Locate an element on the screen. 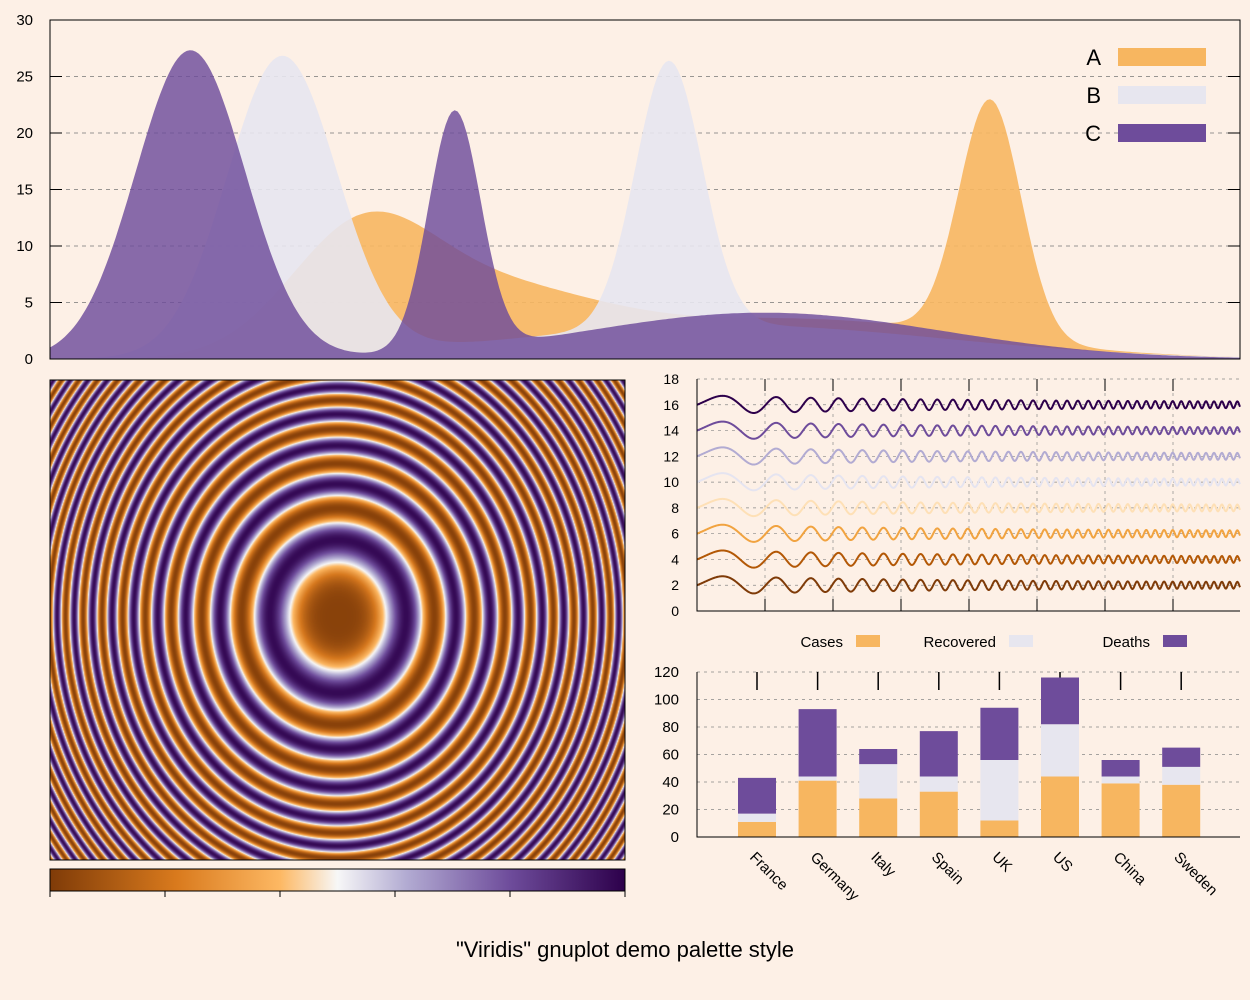 This screenshot has height=1000, width=1250. colorbar is located at coordinates (337, 880).